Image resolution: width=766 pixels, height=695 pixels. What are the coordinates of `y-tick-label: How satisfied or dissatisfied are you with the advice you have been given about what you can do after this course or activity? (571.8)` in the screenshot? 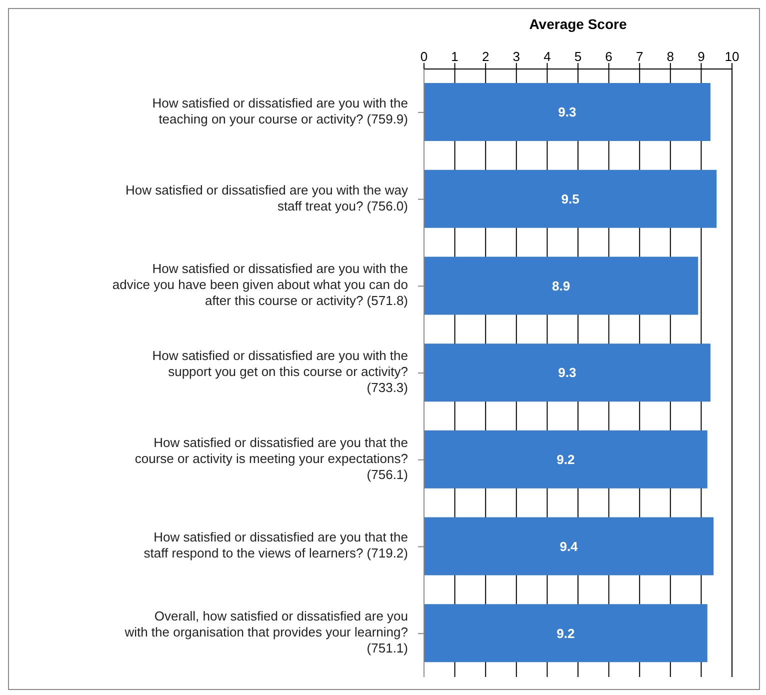 It's located at (260, 285).